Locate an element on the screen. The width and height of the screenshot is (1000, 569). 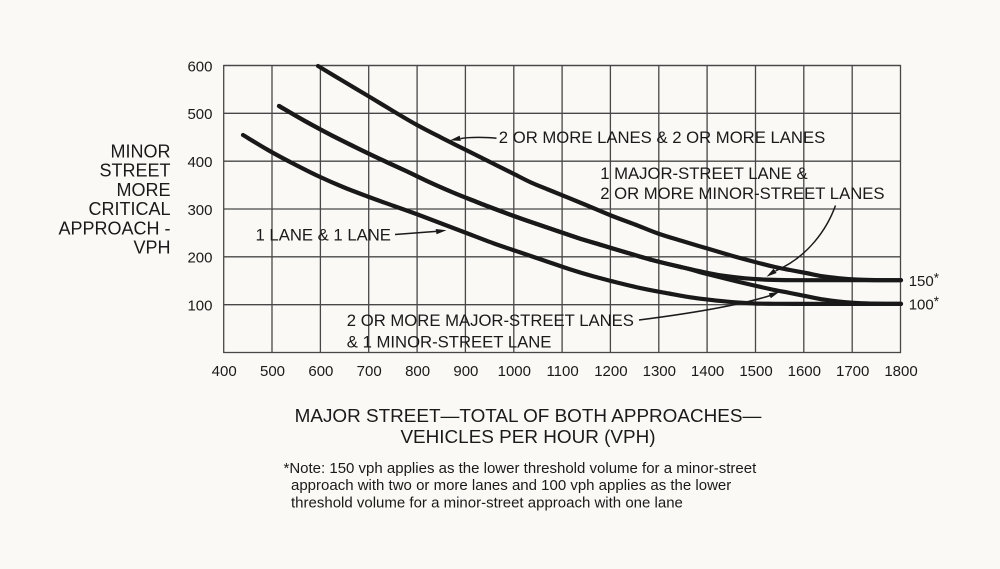
svg-text: 1 MAJOR-STREET LANE & is located at coordinates (703, 173).